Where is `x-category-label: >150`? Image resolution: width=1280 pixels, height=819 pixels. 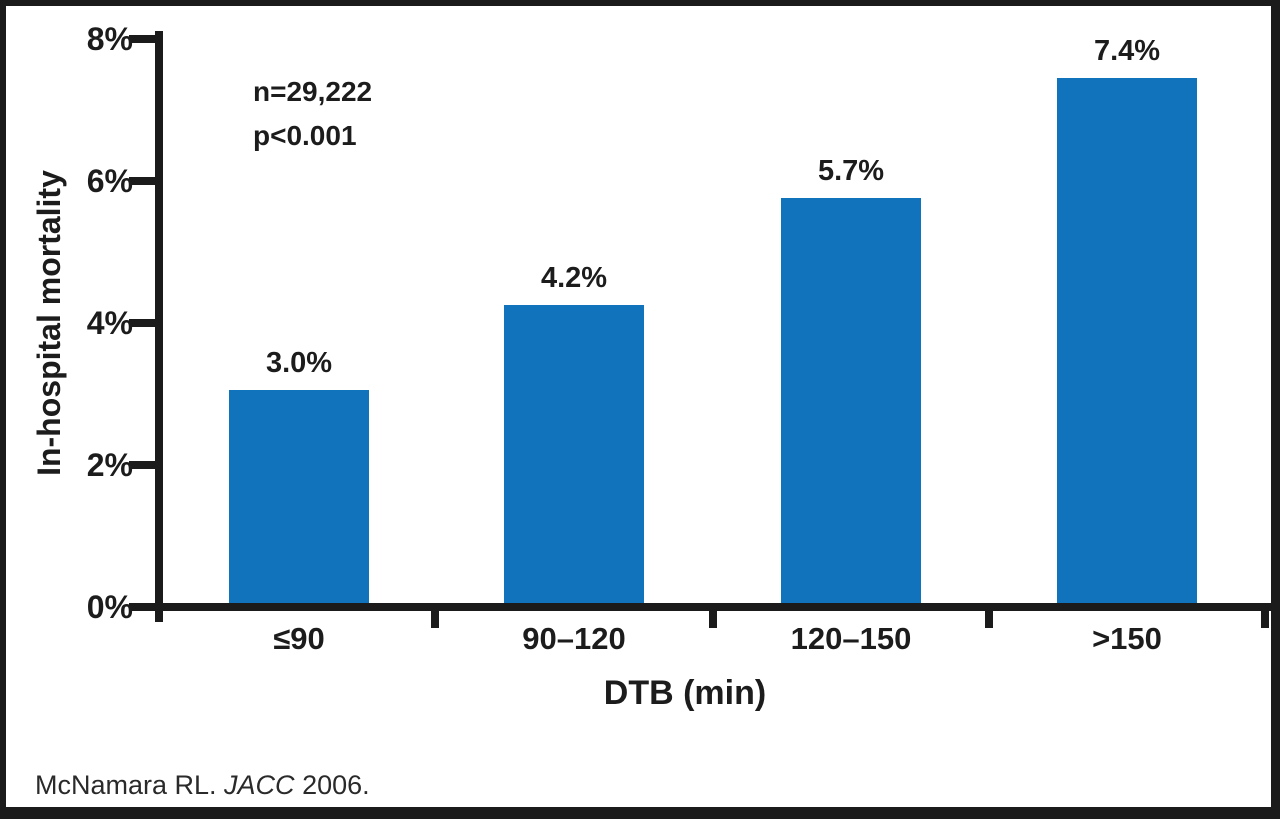
x-category-label: >150 is located at coordinates (1127, 638).